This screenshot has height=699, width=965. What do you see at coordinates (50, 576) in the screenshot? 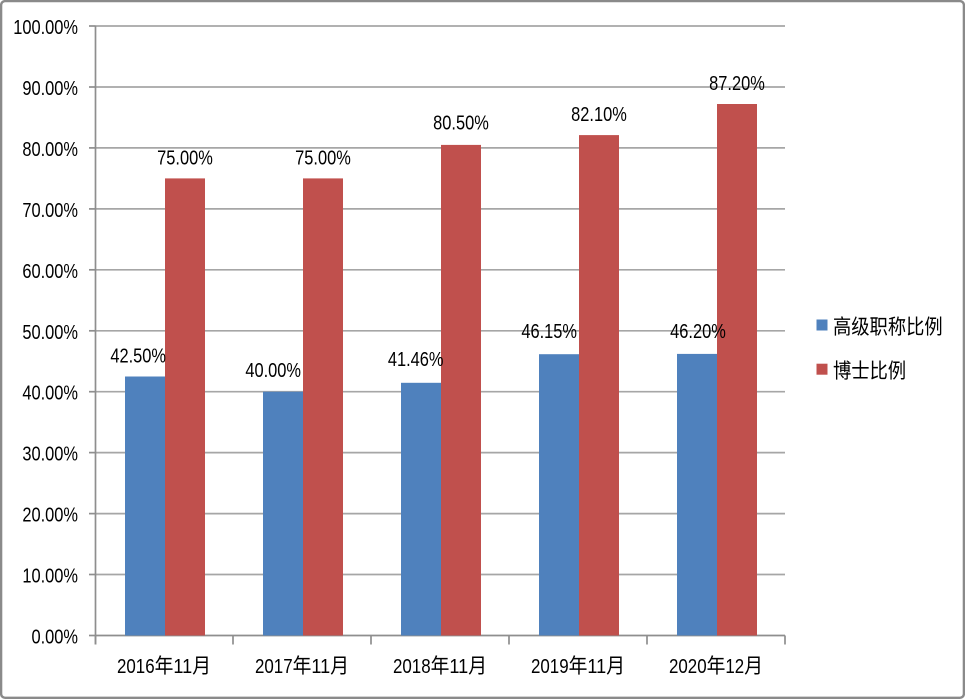
I see `svg-text: 10.00%` at bounding box center [50, 576].